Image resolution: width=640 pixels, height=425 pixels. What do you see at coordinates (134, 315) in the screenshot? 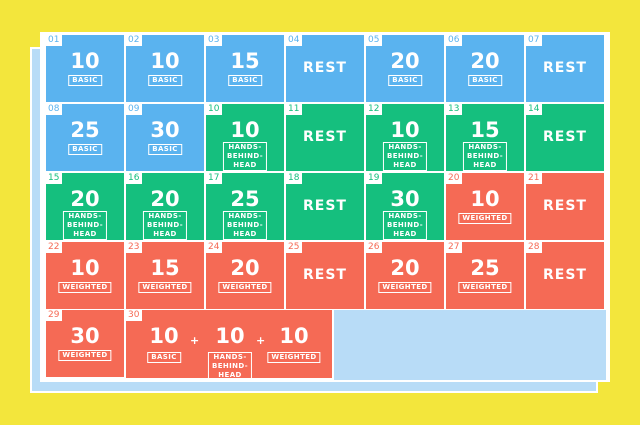
I see `day-number: 30` at bounding box center [134, 315].